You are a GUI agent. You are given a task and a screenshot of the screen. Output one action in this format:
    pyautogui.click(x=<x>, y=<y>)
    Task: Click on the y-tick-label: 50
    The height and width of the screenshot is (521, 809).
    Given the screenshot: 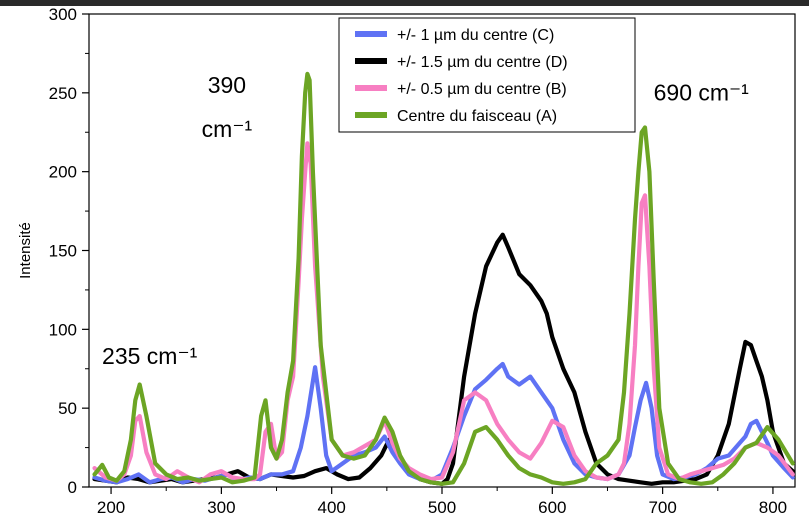 What is the action you would take?
    pyautogui.click(x=67, y=408)
    